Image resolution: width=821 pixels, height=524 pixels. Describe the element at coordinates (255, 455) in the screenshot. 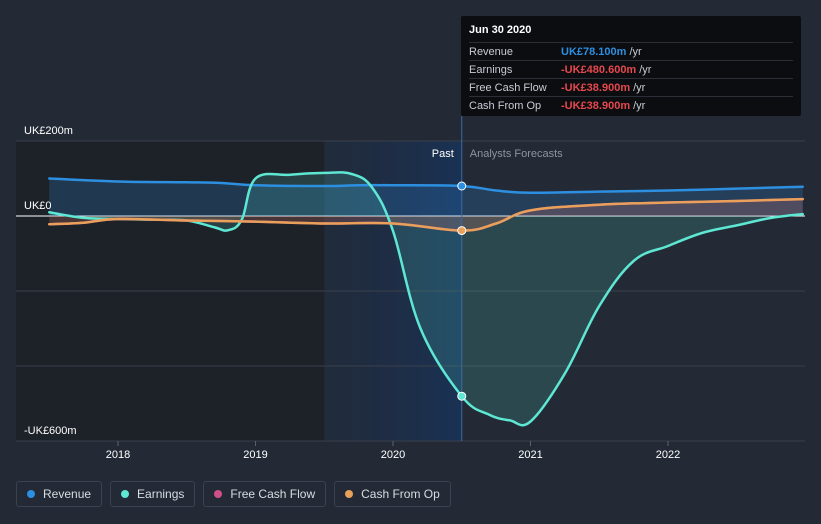

I see `x-tick-label: 2019` at that location.